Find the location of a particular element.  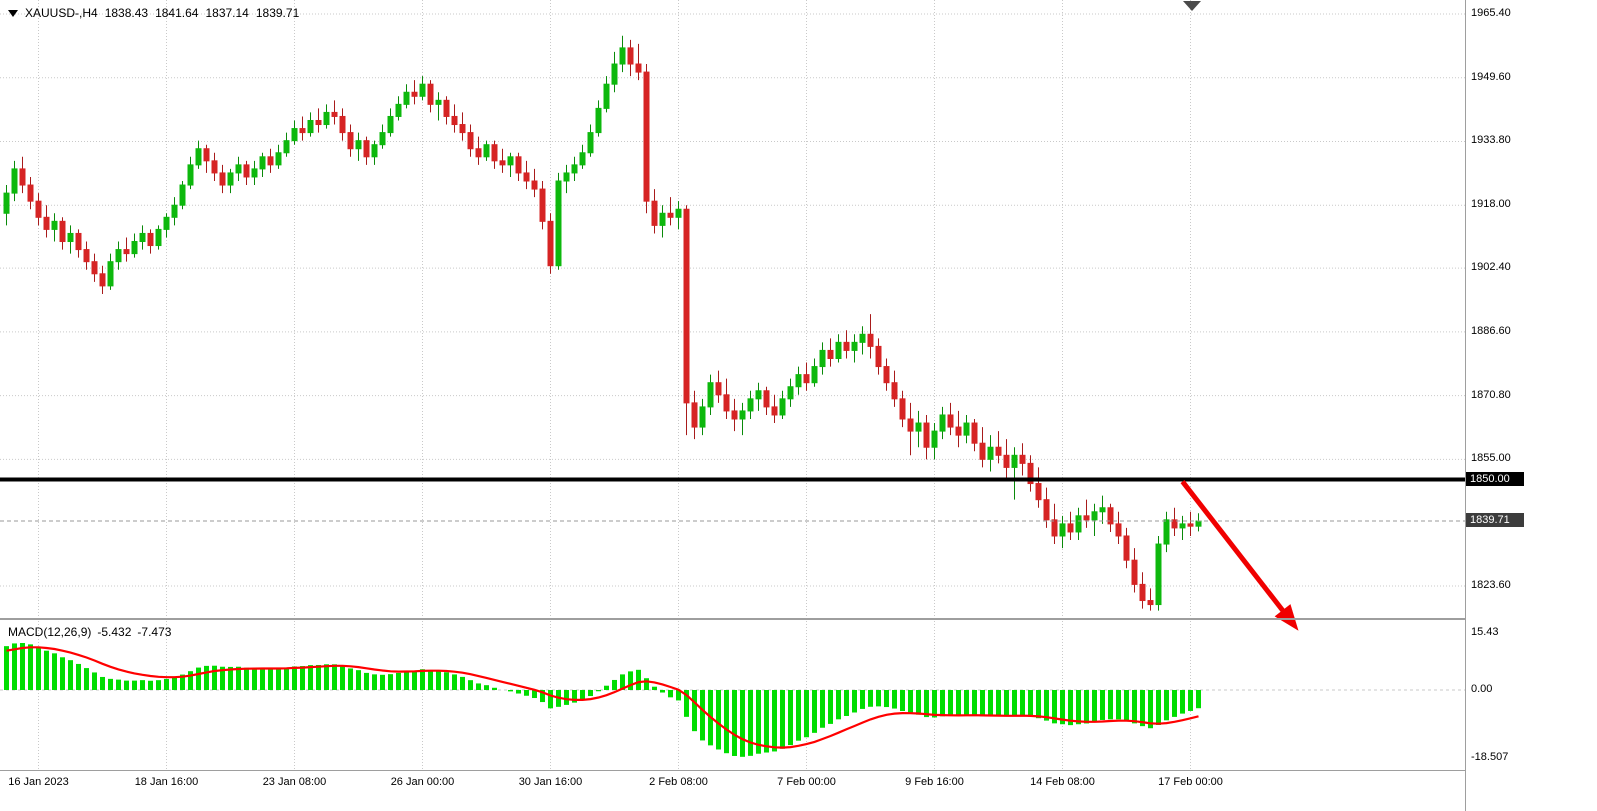

macd-signal-value: -7.473 is located at coordinates (154, 632).